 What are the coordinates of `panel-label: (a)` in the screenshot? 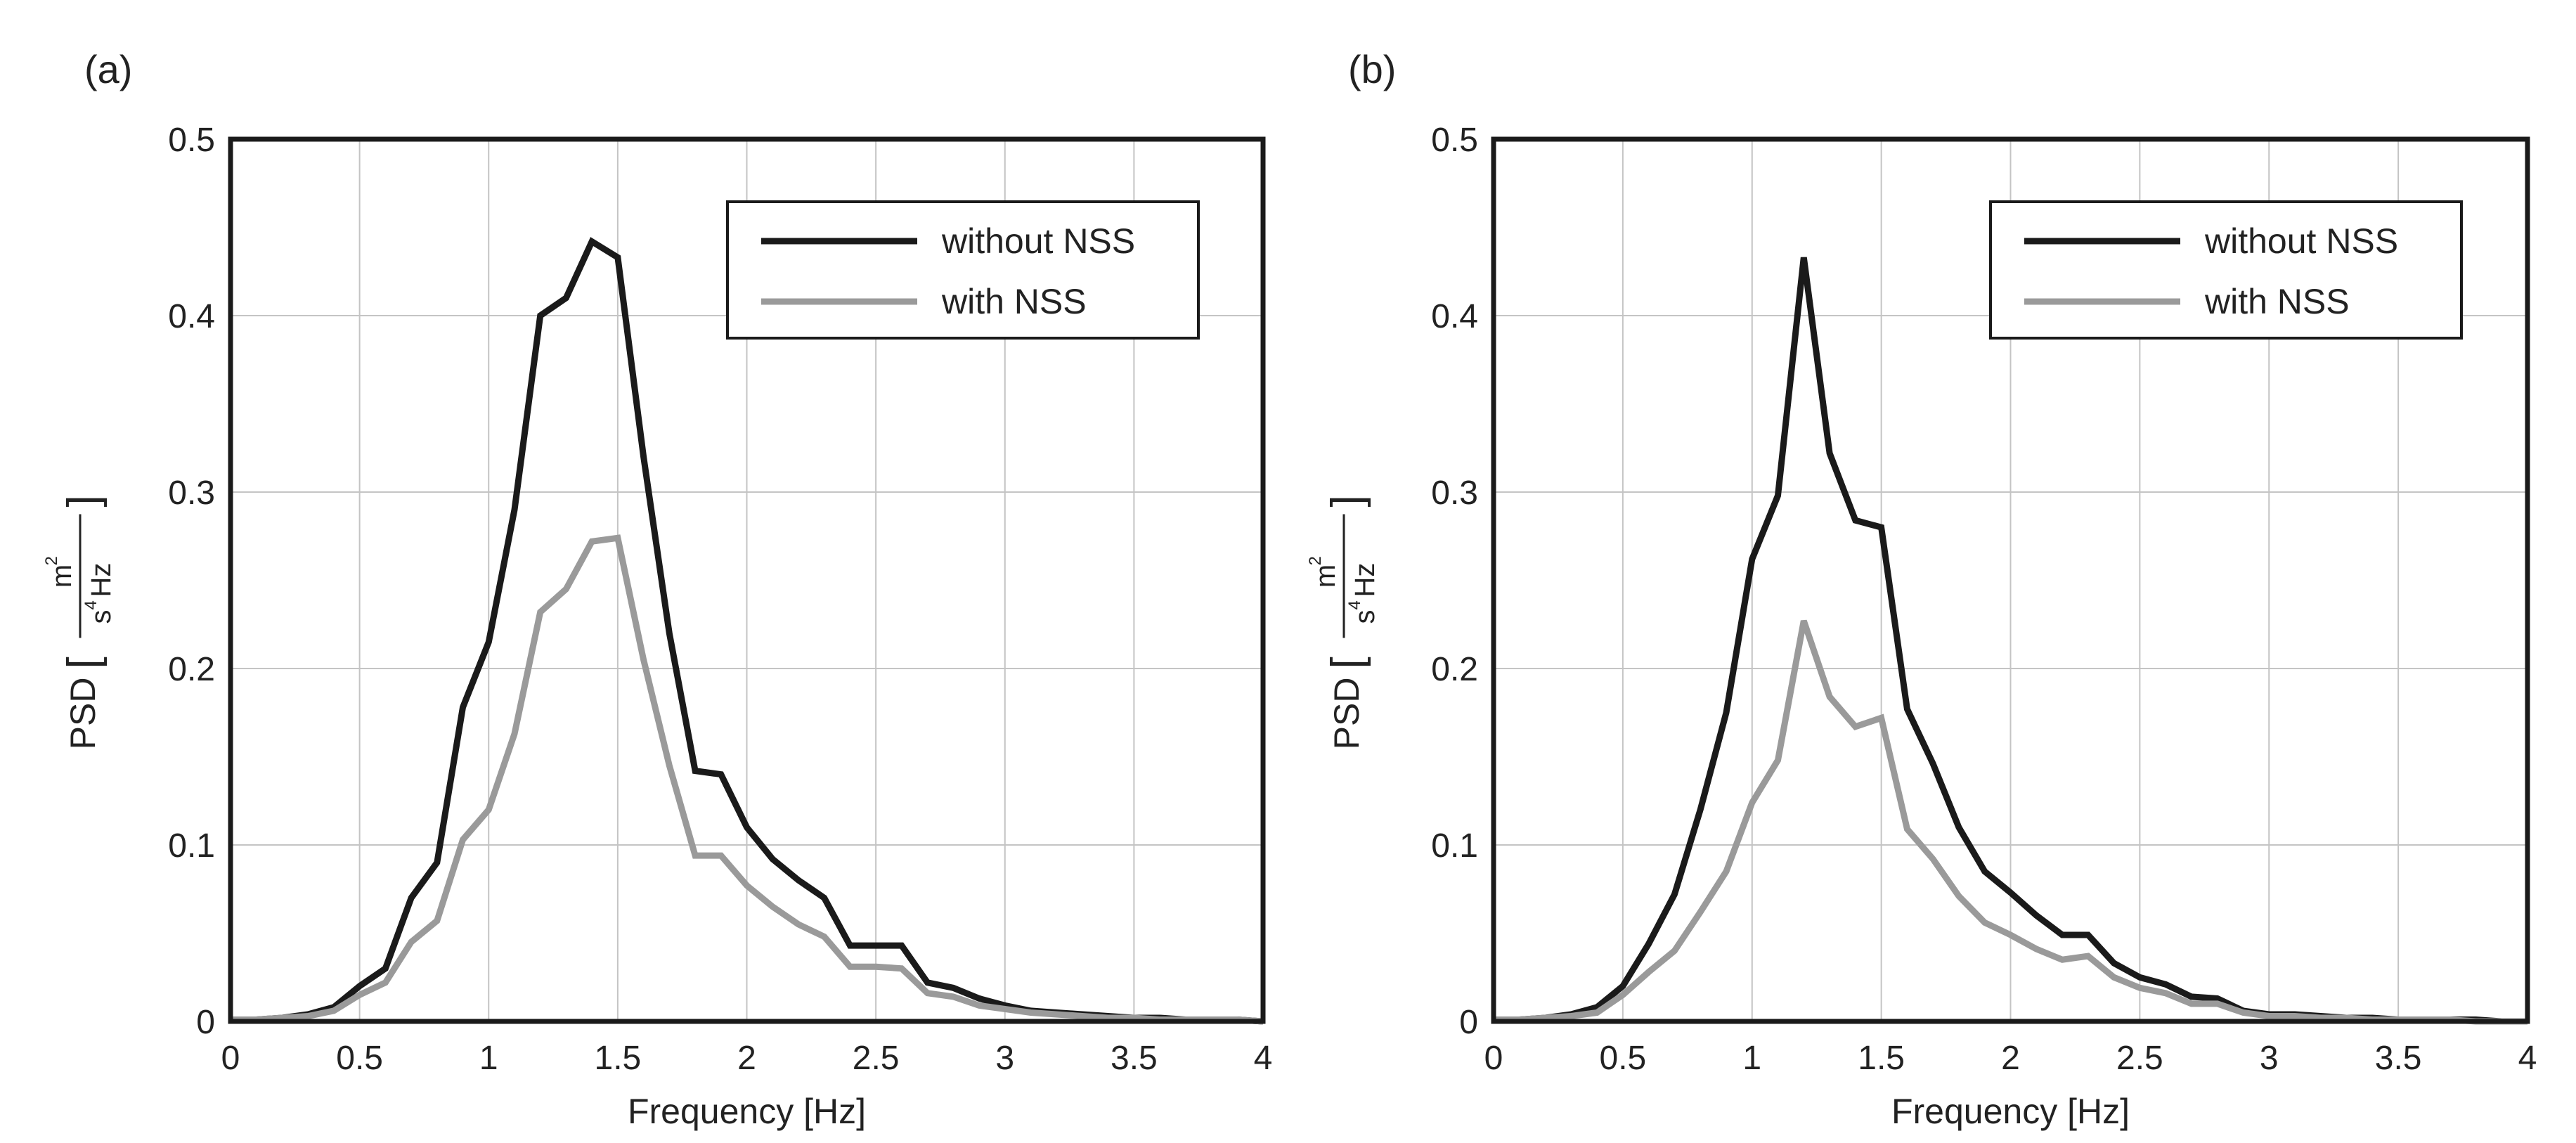 It's located at (108, 69).